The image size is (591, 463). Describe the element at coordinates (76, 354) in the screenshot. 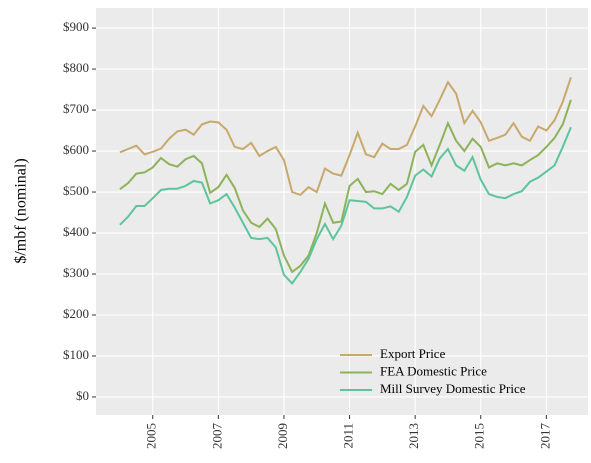

I see `y-tick-label: $100` at that location.